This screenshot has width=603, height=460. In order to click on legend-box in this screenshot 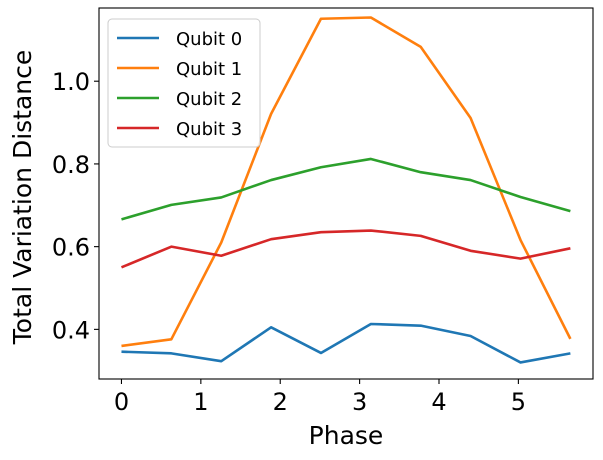, I will do `click(184, 83)`.